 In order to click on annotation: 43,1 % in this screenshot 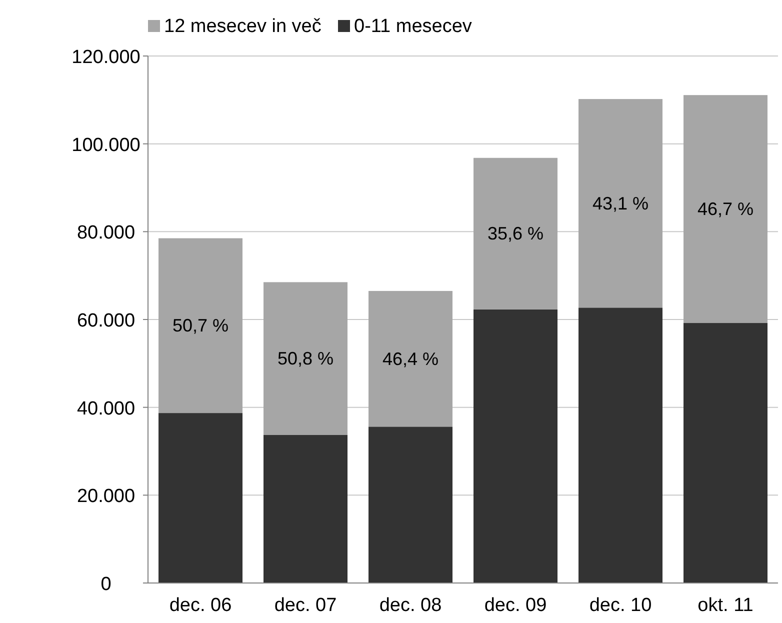, I will do `click(620, 203)`.